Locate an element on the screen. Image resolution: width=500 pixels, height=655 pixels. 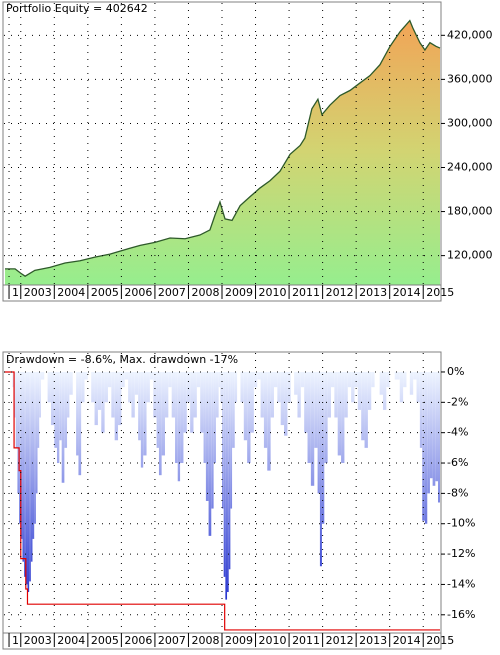
x-tick-label: 2011 is located at coordinates (306, 640).